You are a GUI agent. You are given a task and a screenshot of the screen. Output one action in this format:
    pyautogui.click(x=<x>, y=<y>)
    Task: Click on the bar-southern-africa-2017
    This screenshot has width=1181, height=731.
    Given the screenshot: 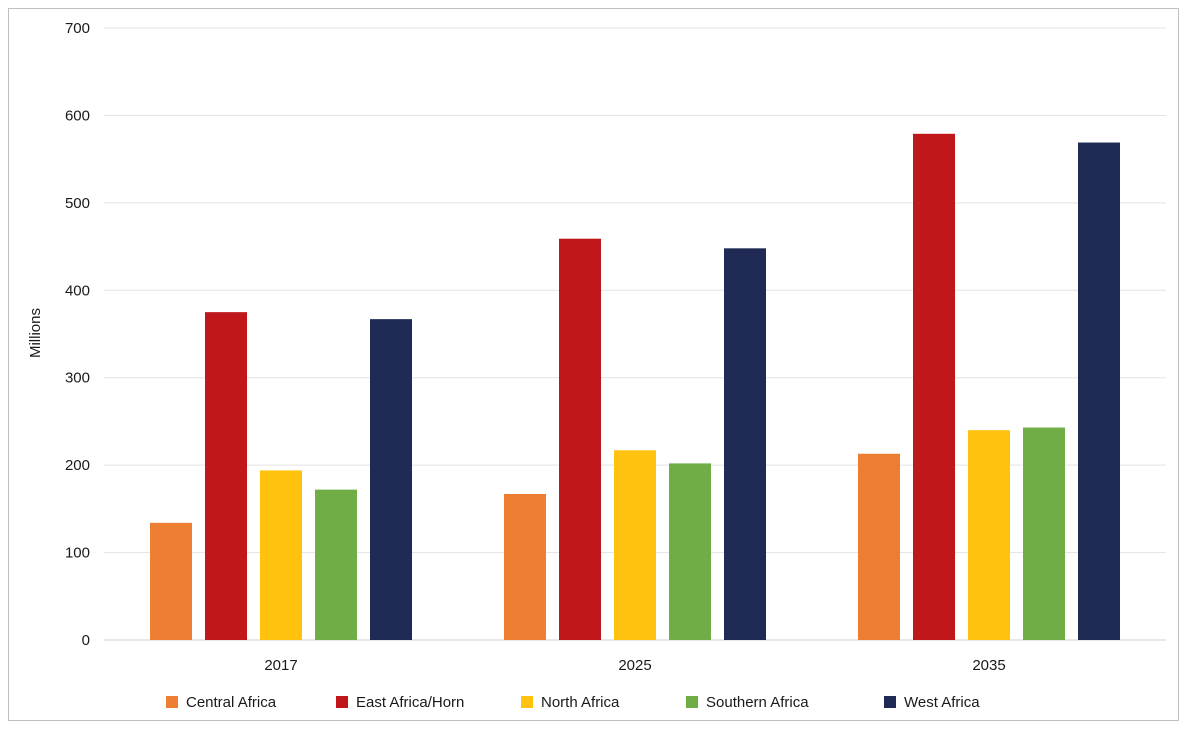 What is the action you would take?
    pyautogui.click(x=336, y=564)
    